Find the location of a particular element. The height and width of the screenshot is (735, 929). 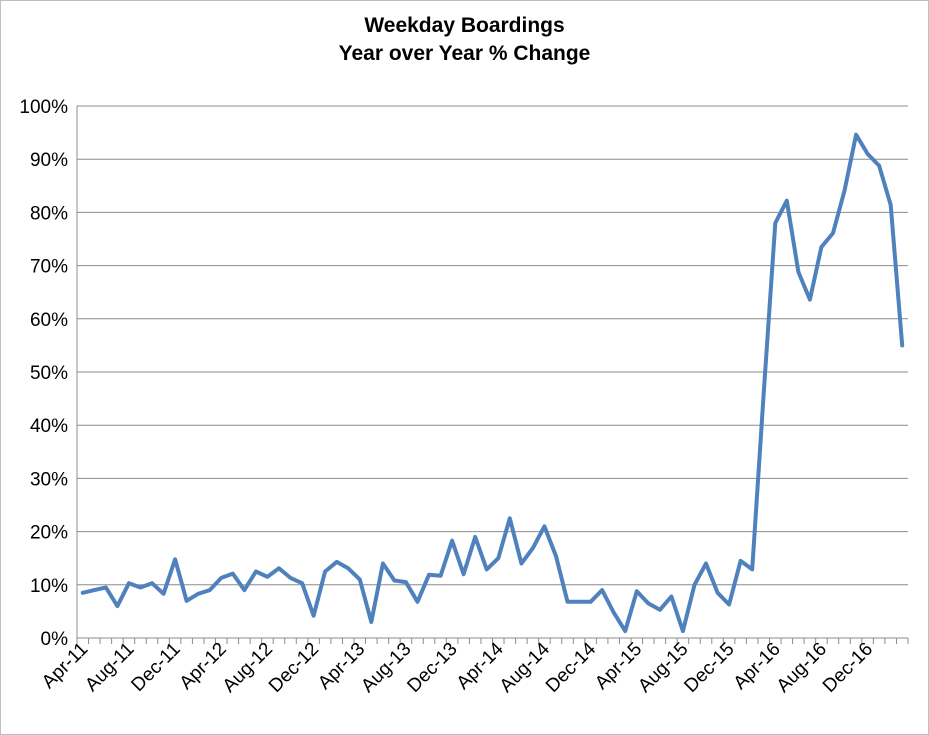

y-tick-label: 0% is located at coordinates (55, 639).